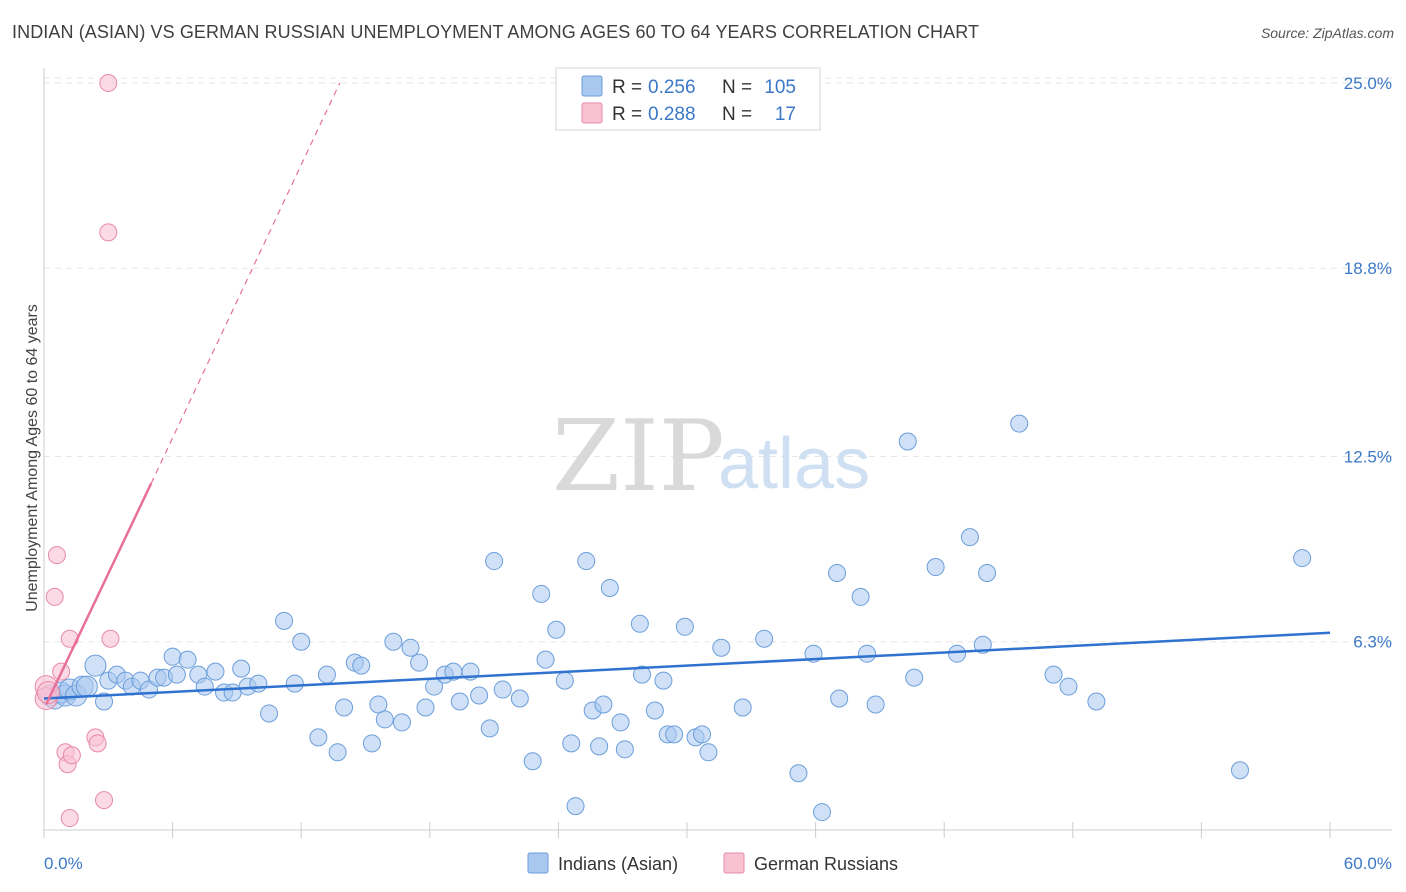 The height and width of the screenshot is (892, 1406). What do you see at coordinates (785, 114) in the screenshot?
I see `legend-n-value-german-russians: 17` at bounding box center [785, 114].